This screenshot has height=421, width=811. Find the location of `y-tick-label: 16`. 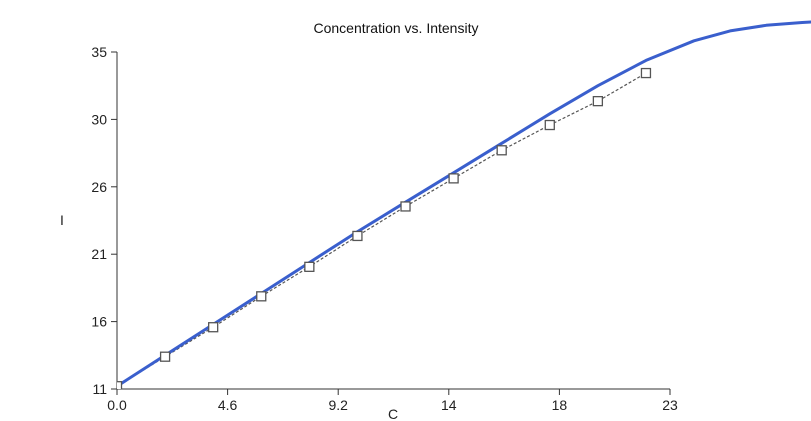

y-tick-label: 16 is located at coordinates (99, 322).